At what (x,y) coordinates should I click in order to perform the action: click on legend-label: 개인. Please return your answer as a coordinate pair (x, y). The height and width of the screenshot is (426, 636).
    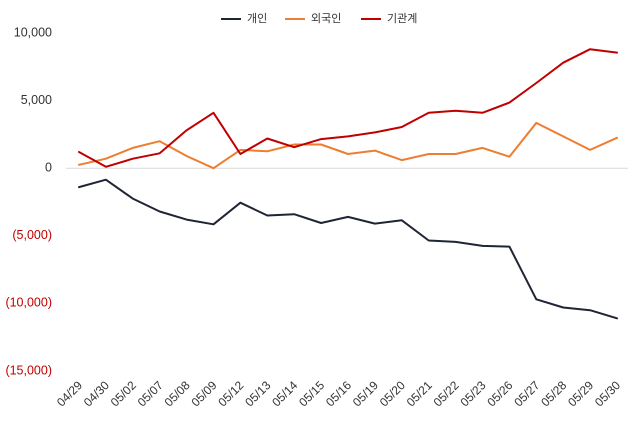
    Looking at the image, I should click on (257, 18).